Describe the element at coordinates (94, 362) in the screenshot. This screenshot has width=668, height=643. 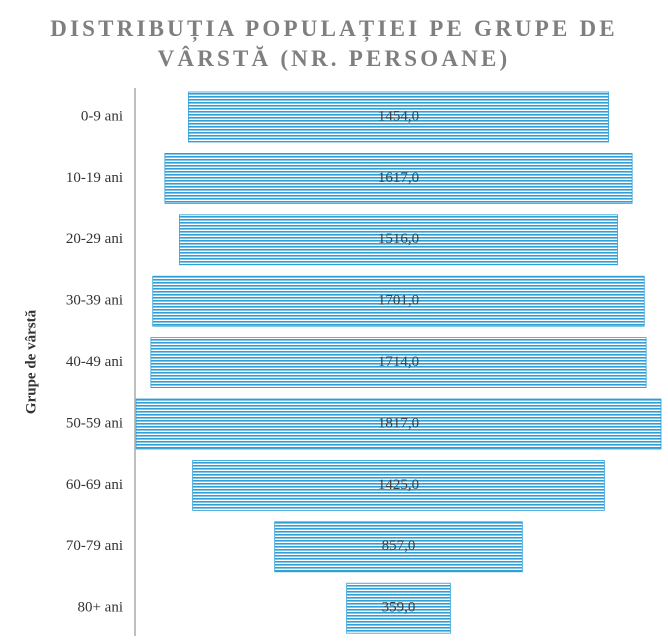
I see `y-tick-label: 40-49 ani` at that location.